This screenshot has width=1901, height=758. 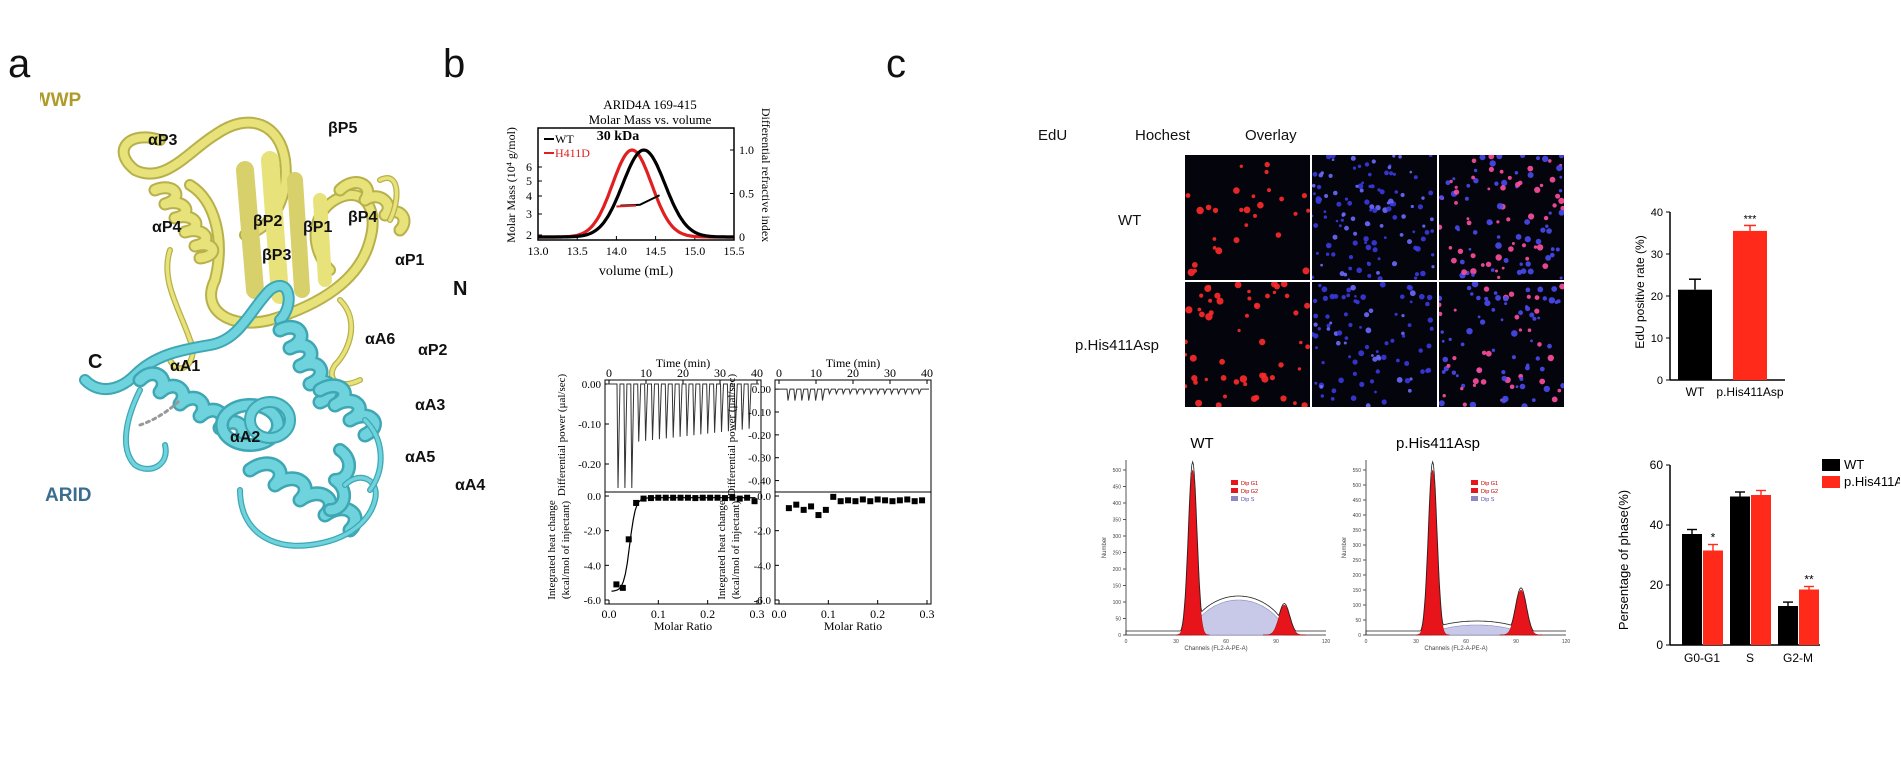 I want to click on x-tick-label: 0.3, so click(x=927, y=614).